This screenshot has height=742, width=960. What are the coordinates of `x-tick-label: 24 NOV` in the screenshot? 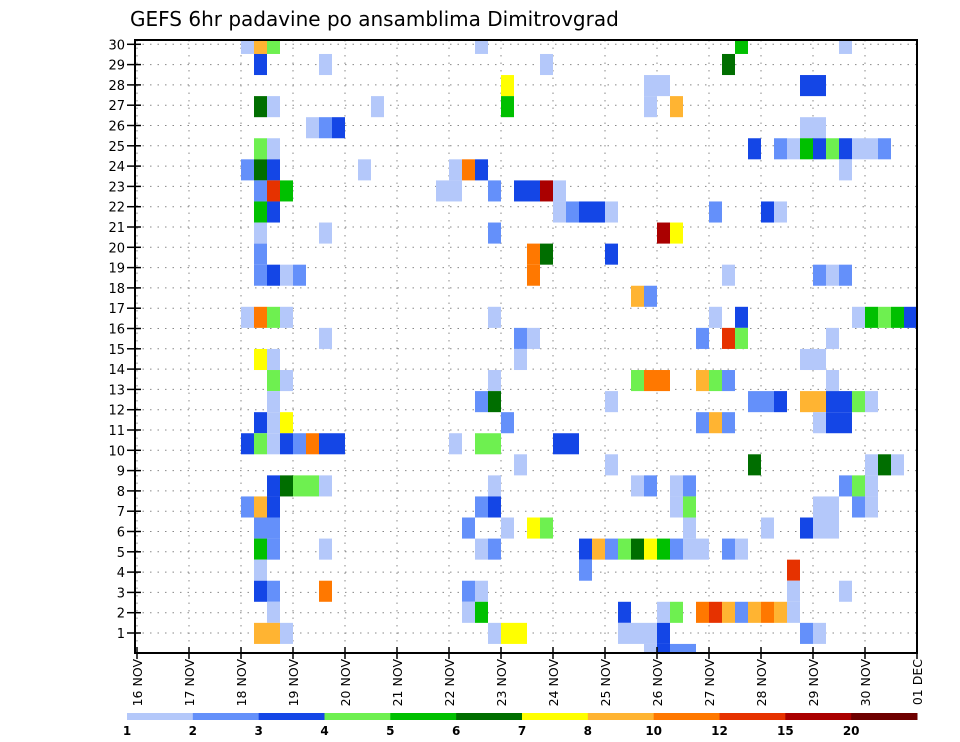 It's located at (553, 683).